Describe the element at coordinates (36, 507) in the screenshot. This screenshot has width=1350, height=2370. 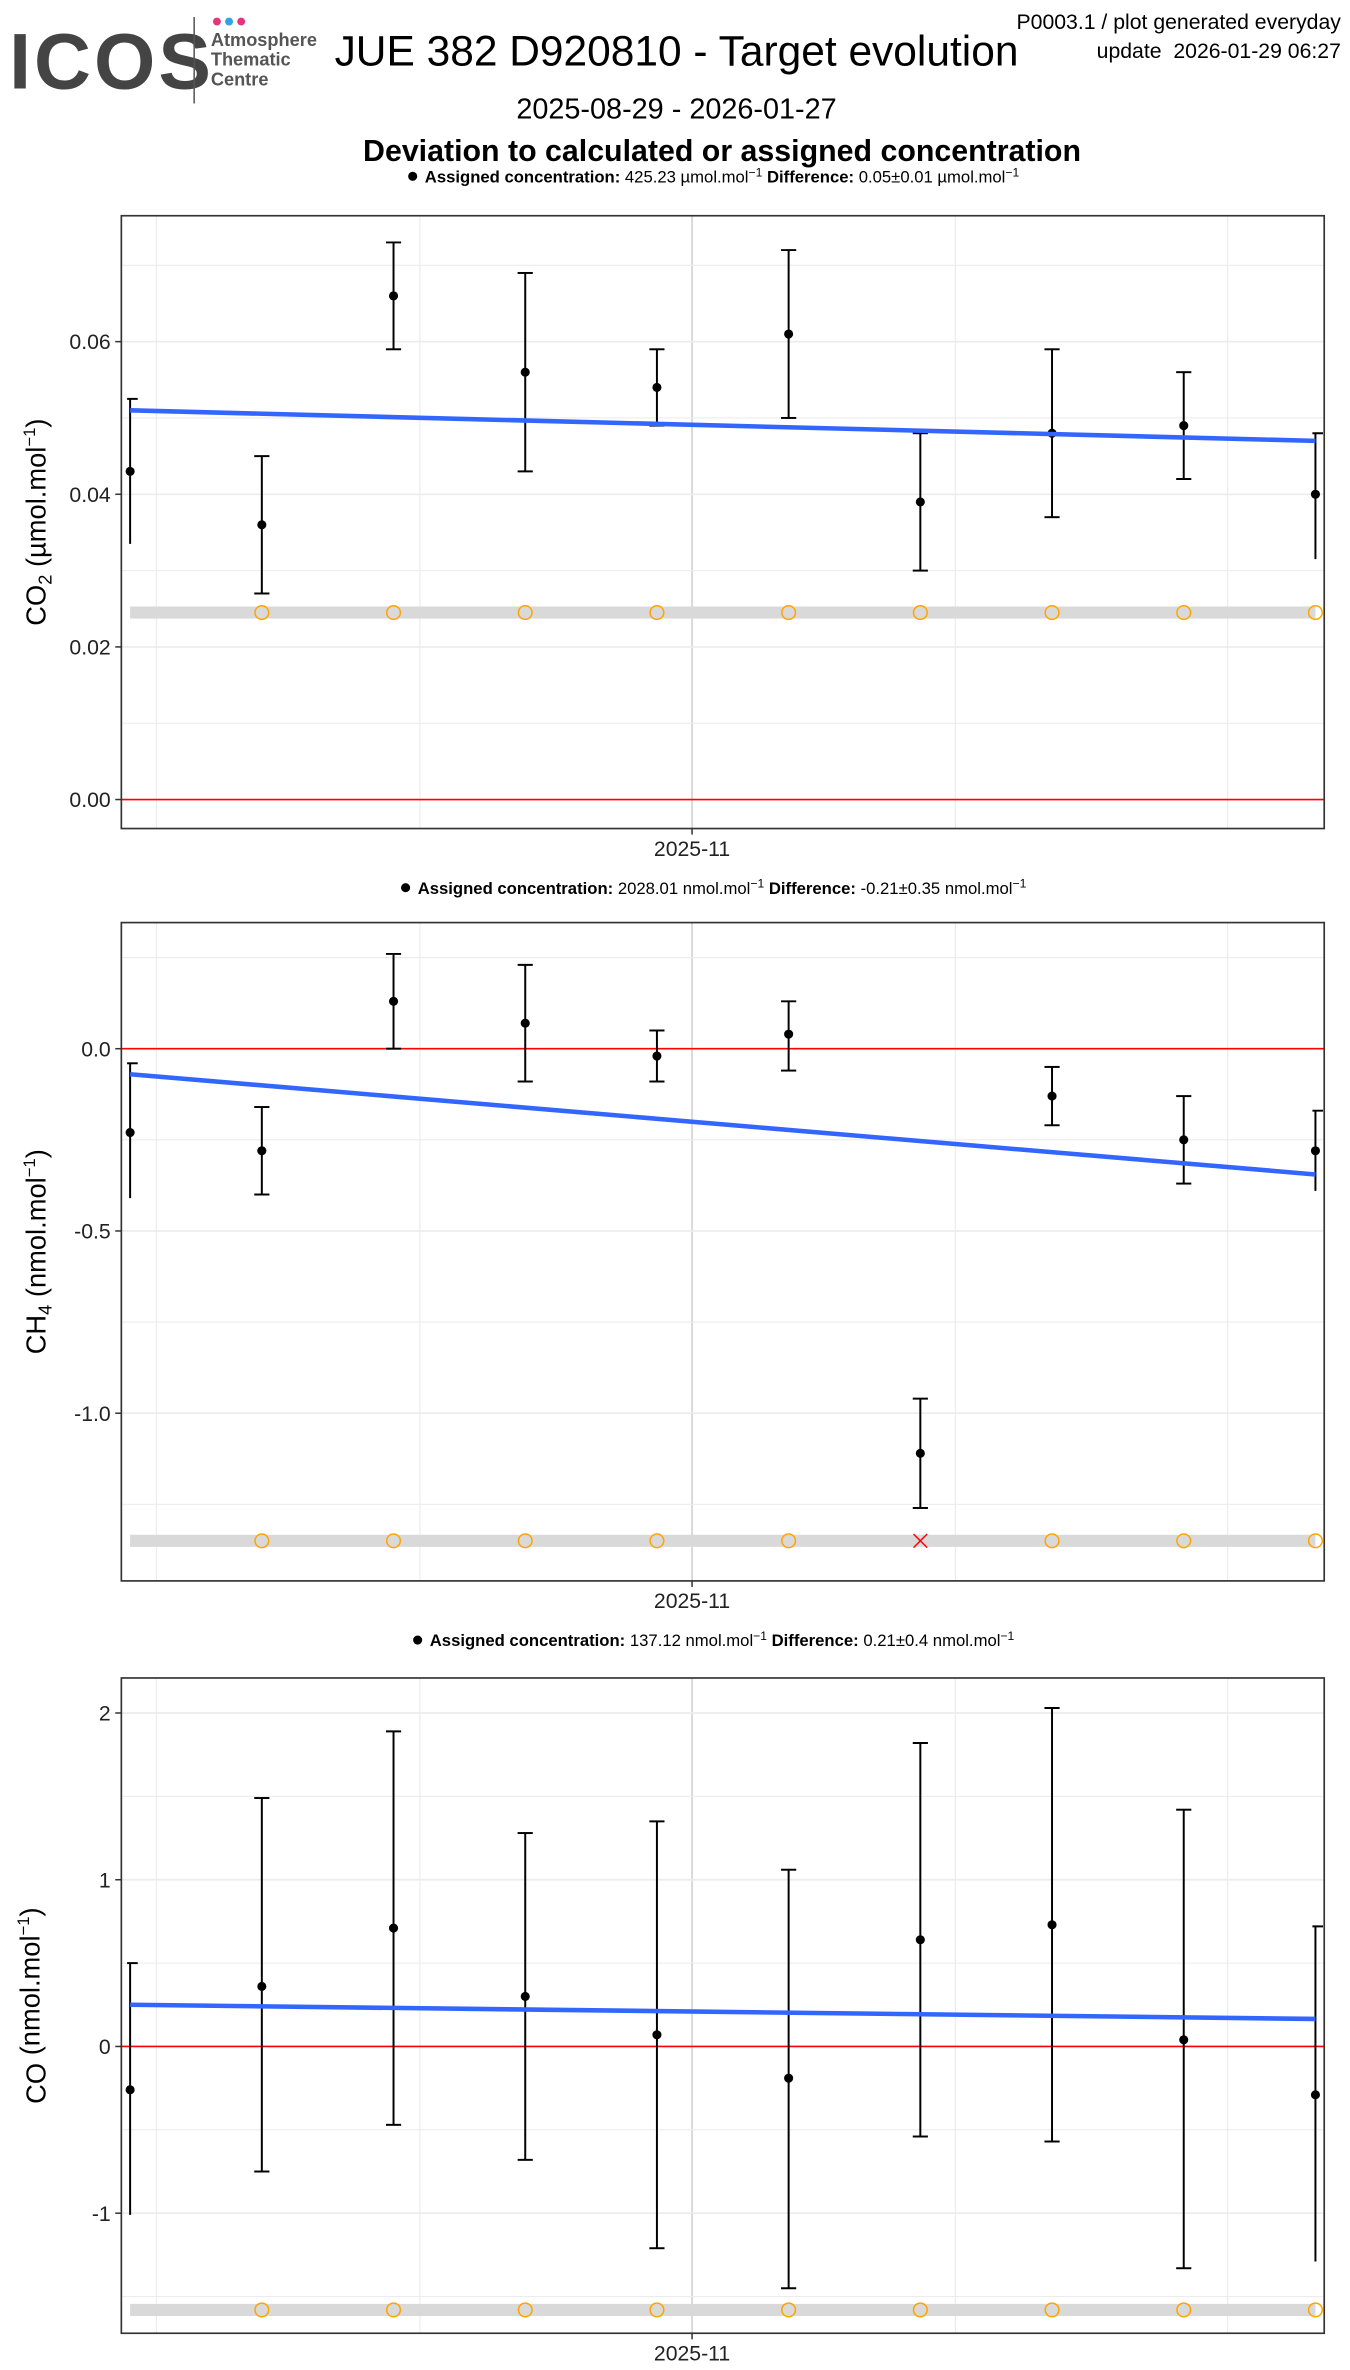
I see `unit: (µmol.mol` at that location.